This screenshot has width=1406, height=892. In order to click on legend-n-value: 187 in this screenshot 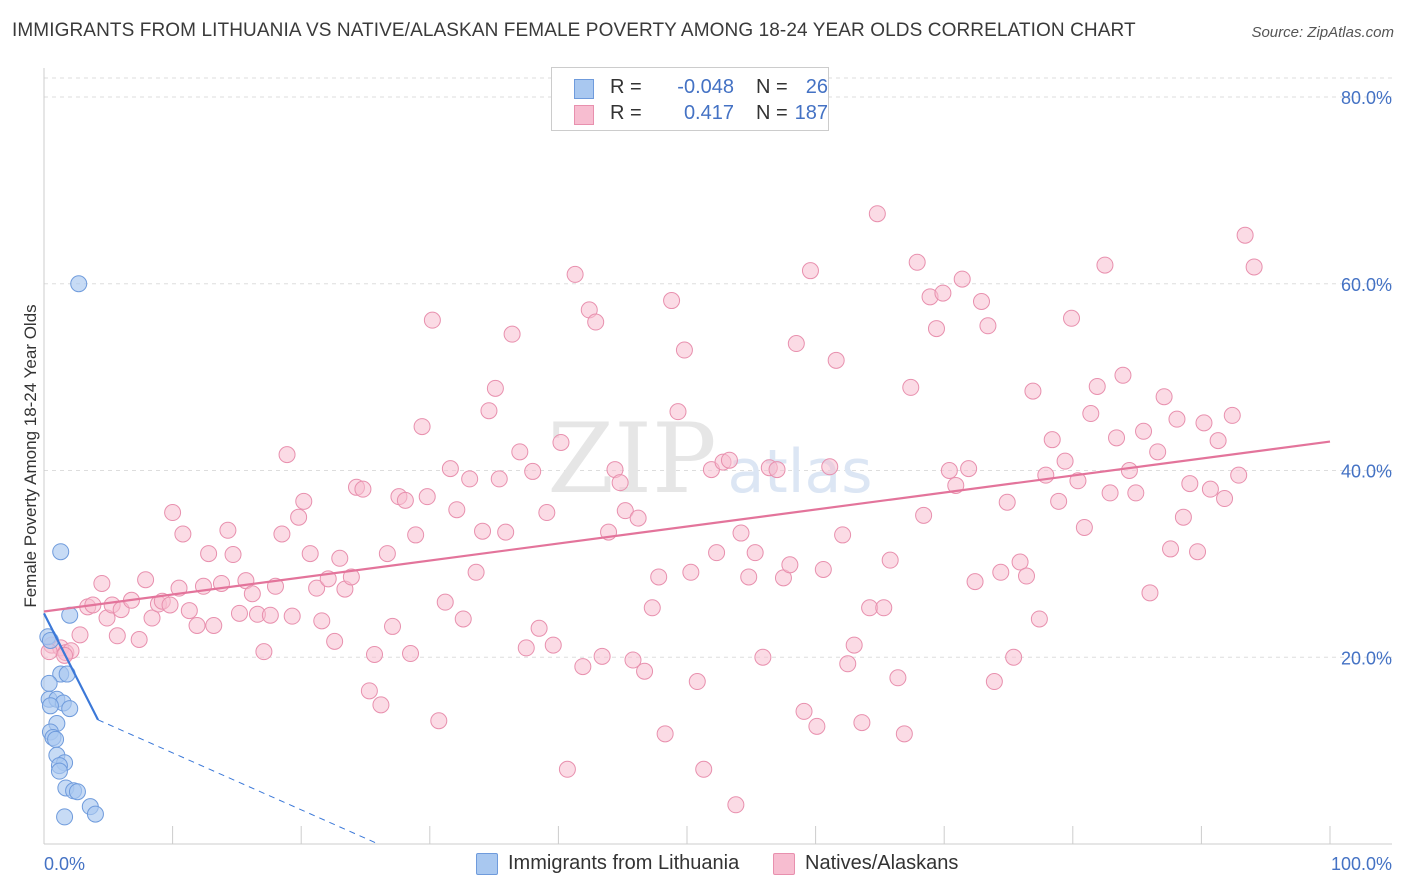, I will do `click(811, 113)`.